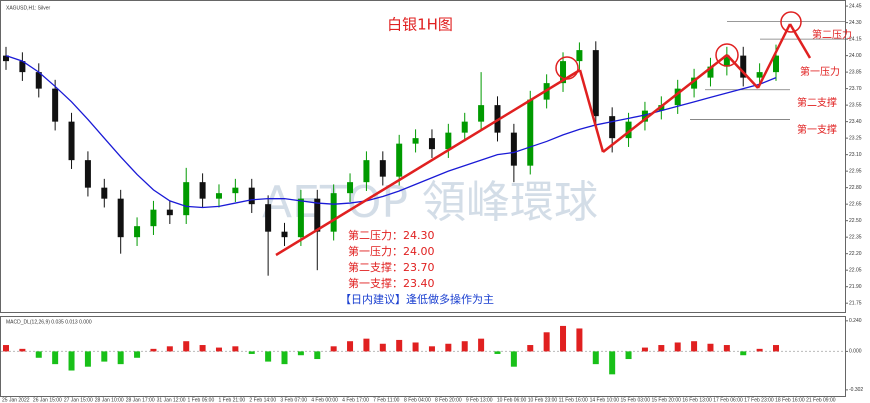 The image size is (870, 403). Describe the element at coordinates (512, 400) in the screenshot. I see `x-tick-label: 10 Feb 06:00` at that location.